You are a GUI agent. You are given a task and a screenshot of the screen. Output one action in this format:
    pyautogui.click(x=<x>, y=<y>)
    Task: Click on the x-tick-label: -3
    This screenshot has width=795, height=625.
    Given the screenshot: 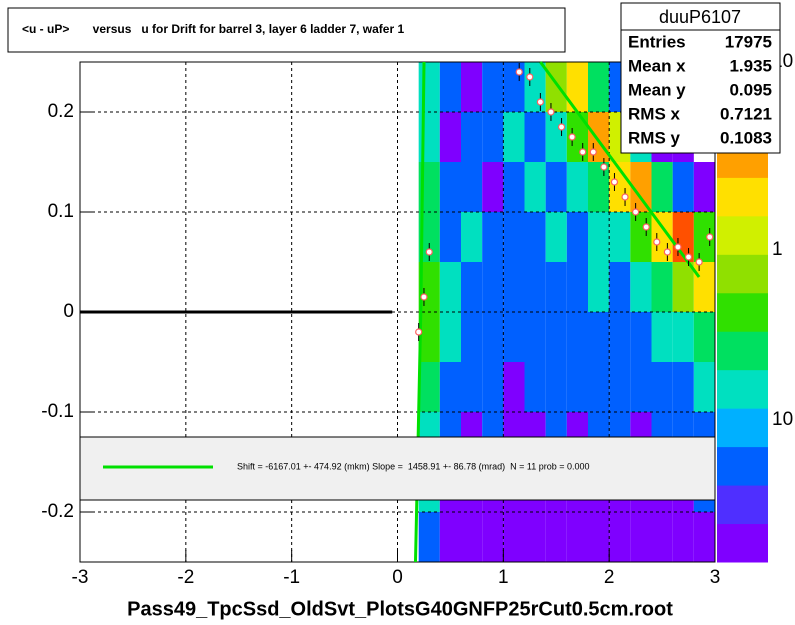 What is the action you would take?
    pyautogui.click(x=80, y=577)
    